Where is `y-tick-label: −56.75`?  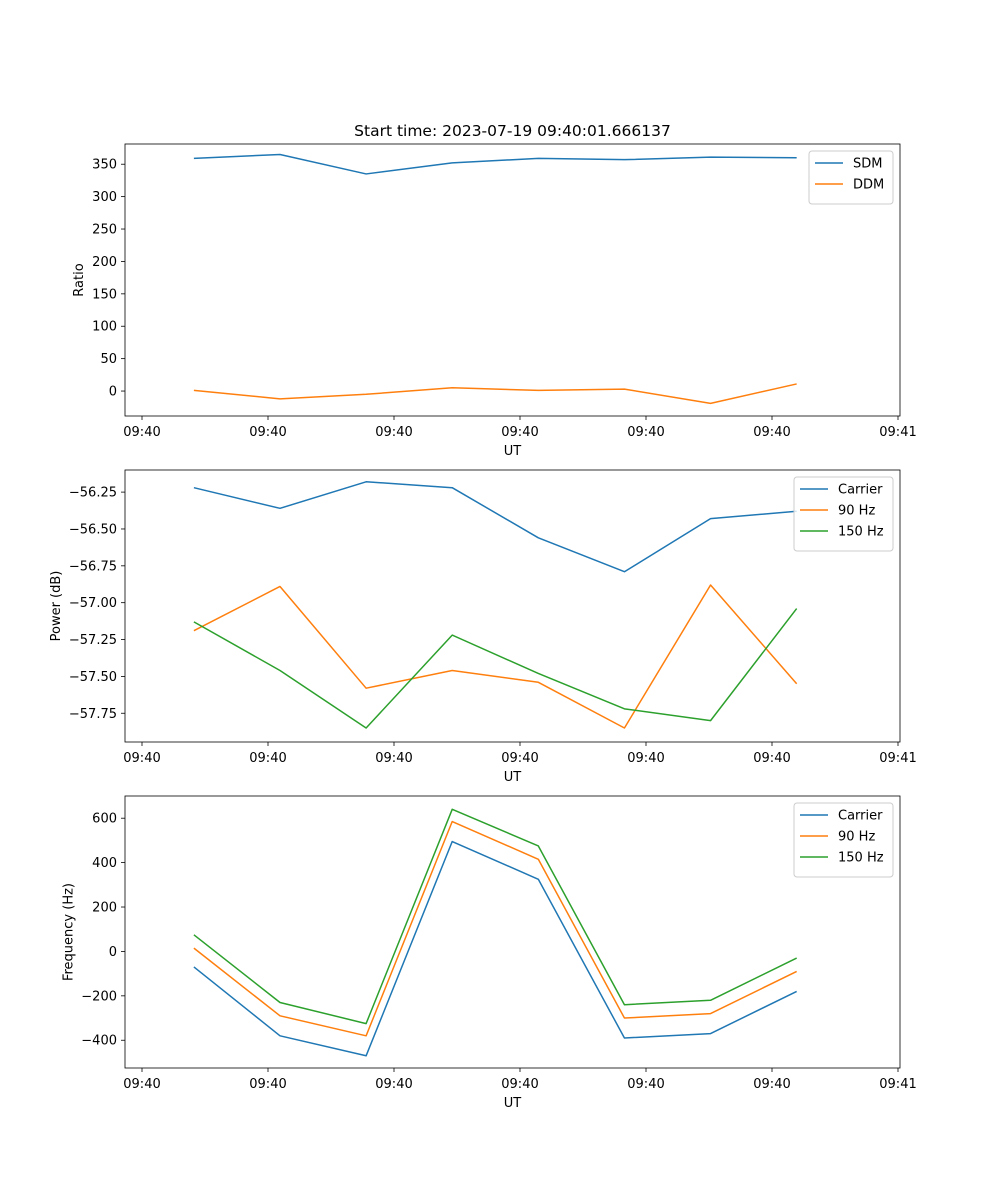 y-tick-label: −56.75 is located at coordinates (93, 566).